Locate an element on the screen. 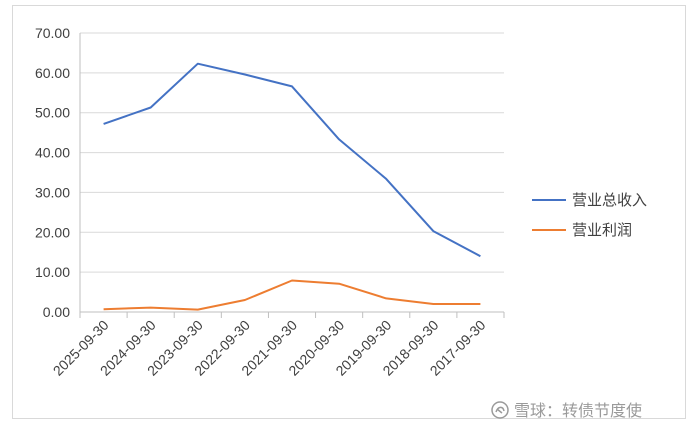 The image size is (692, 429). y-tick-label: 20.00 is located at coordinates (52, 232).